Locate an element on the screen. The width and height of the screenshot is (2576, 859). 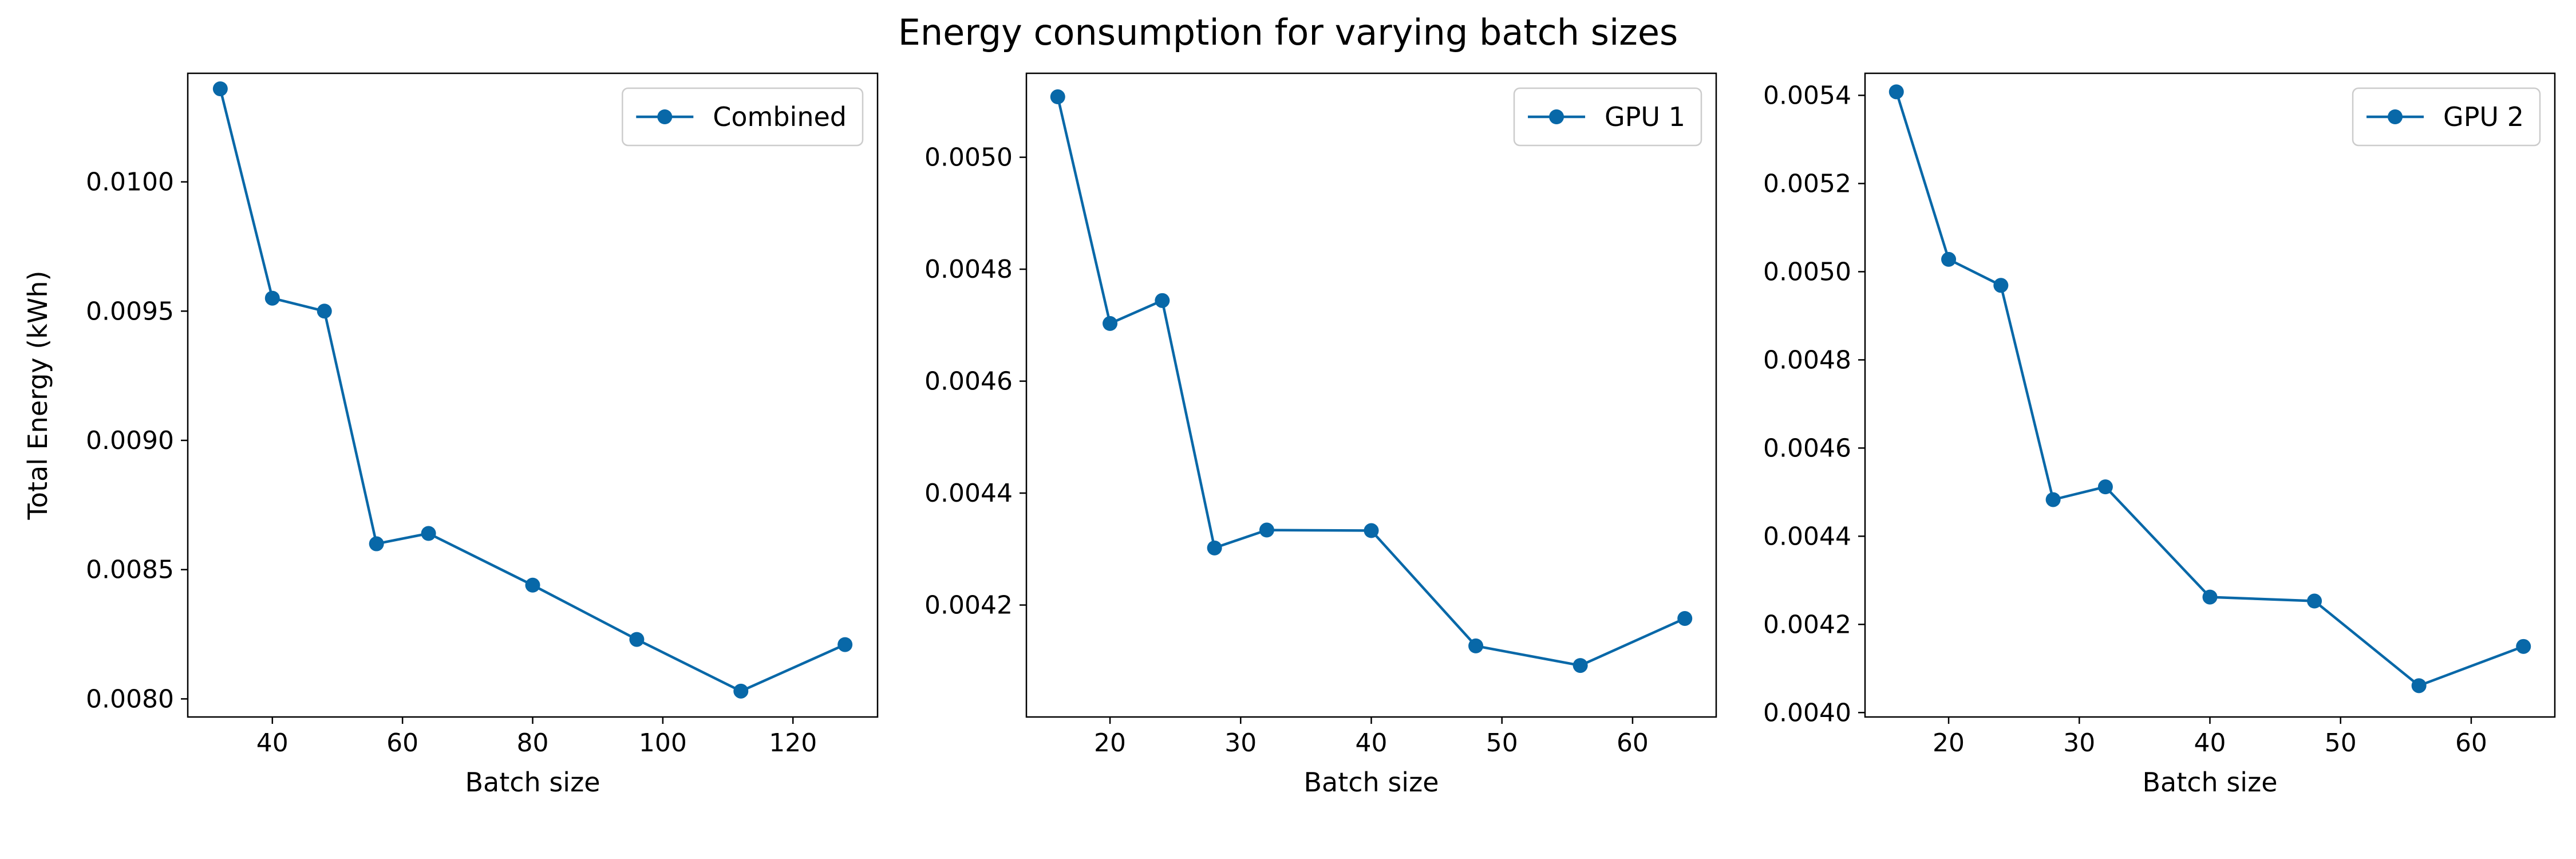
x-tick-label: 120 is located at coordinates (793, 743).